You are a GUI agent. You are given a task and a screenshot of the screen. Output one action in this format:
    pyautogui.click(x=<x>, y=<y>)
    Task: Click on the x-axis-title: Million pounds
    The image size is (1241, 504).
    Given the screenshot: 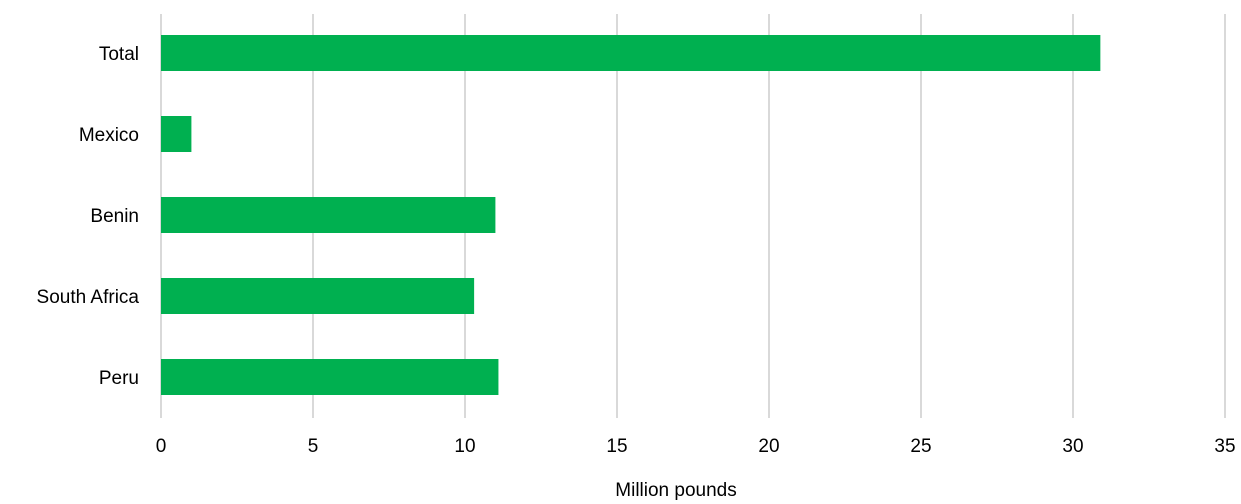 What is the action you would take?
    pyautogui.click(x=675, y=490)
    